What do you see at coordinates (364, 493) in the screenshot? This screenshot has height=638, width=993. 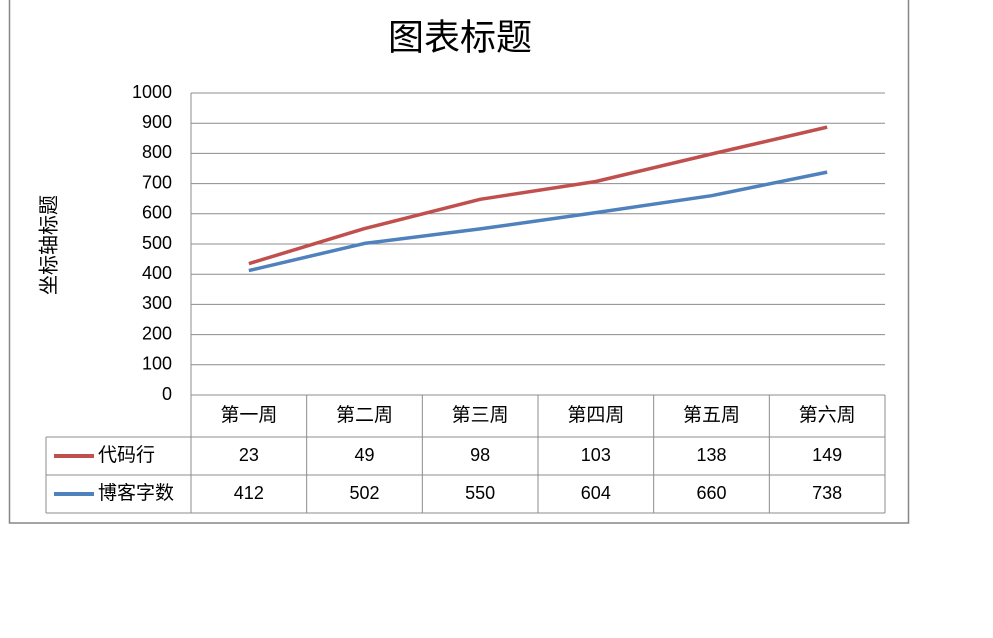 I see `table-value: 502` at bounding box center [364, 493].